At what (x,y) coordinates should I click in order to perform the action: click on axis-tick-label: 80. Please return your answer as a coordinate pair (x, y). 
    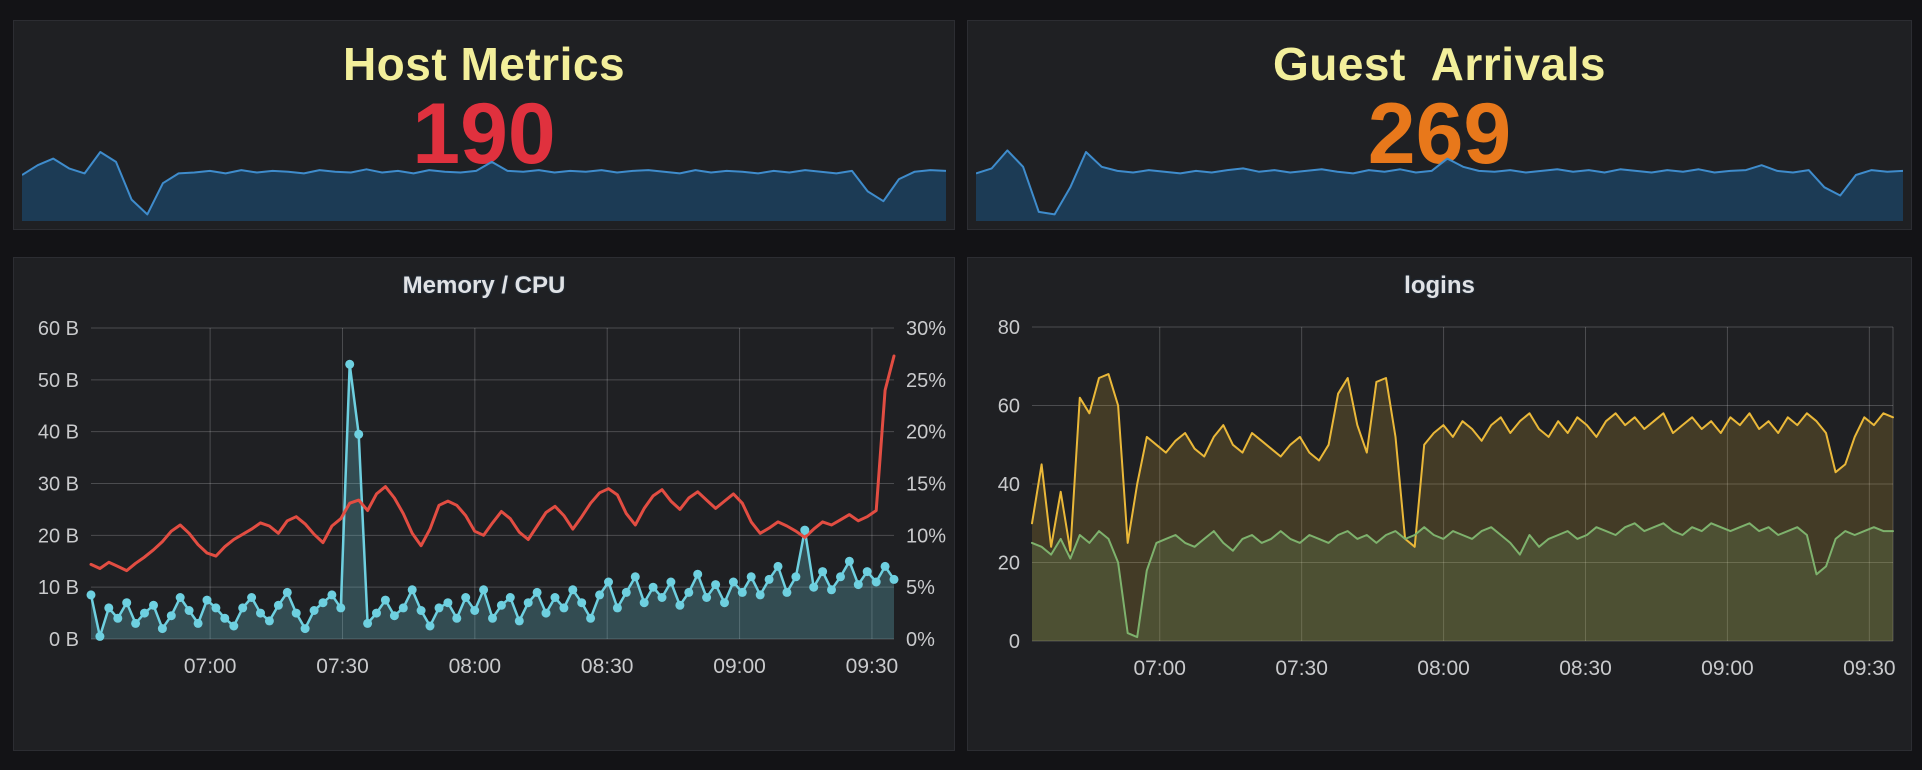
    Looking at the image, I should click on (1009, 328).